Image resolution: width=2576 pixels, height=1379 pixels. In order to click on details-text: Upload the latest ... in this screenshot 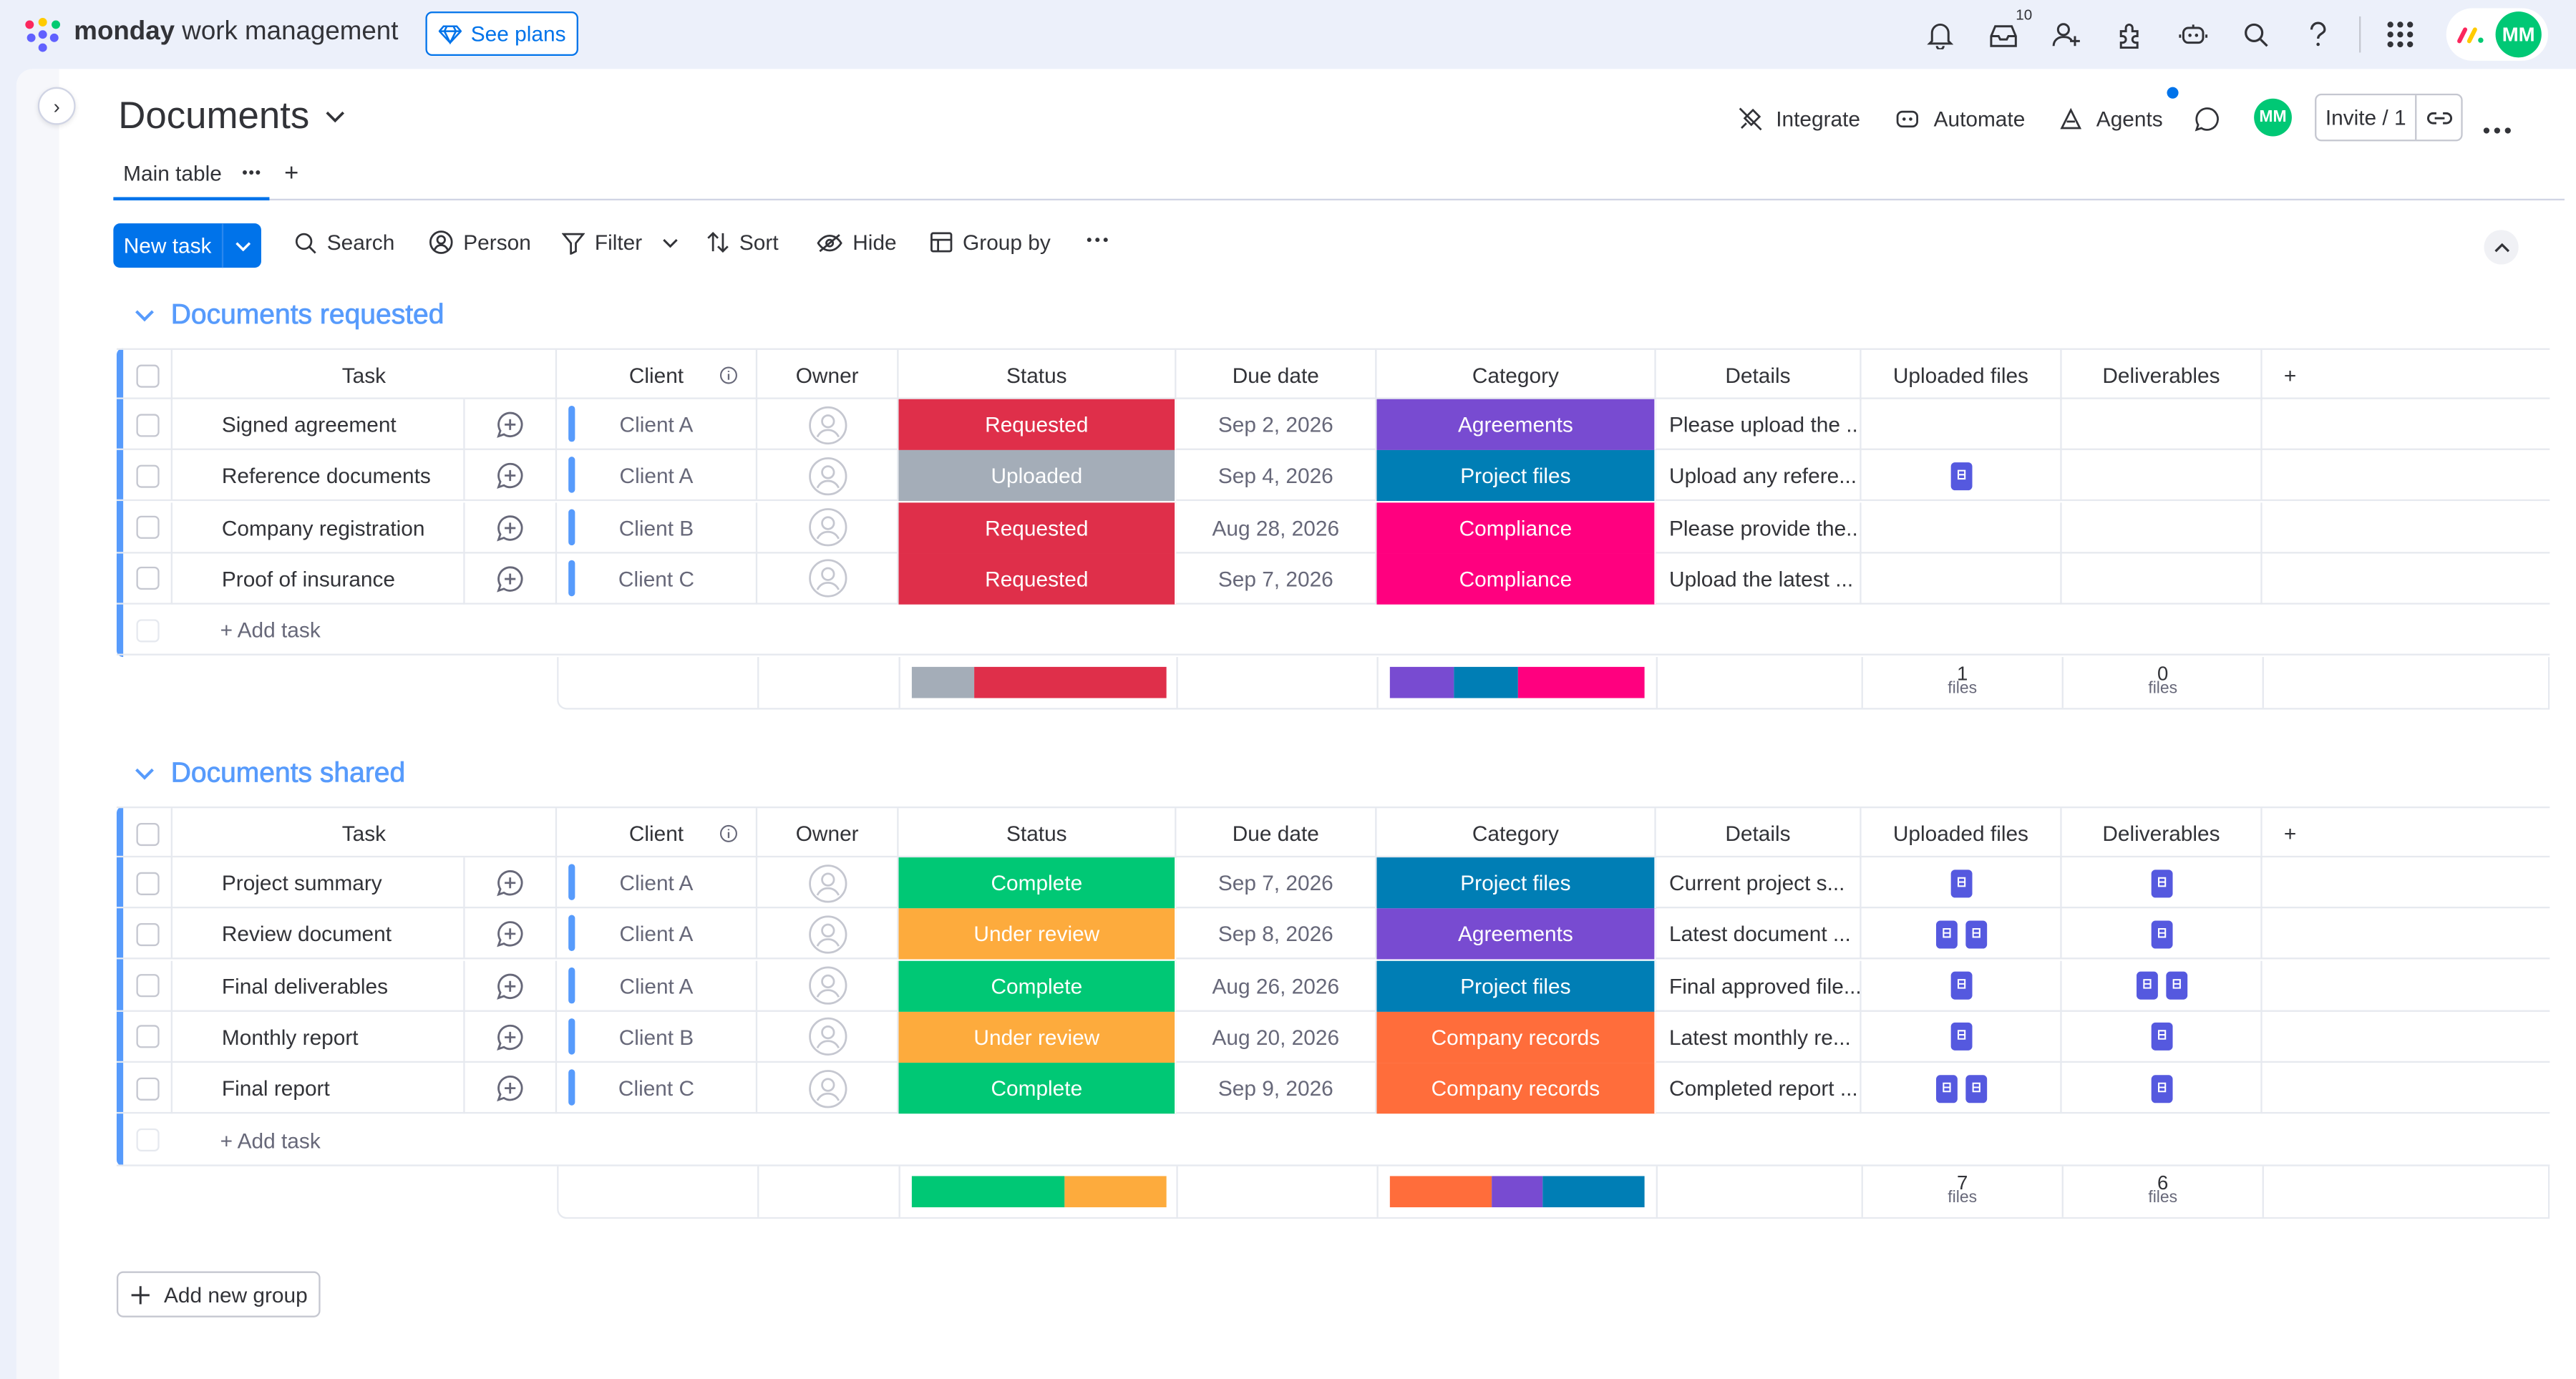, I will do `click(1759, 579)`.